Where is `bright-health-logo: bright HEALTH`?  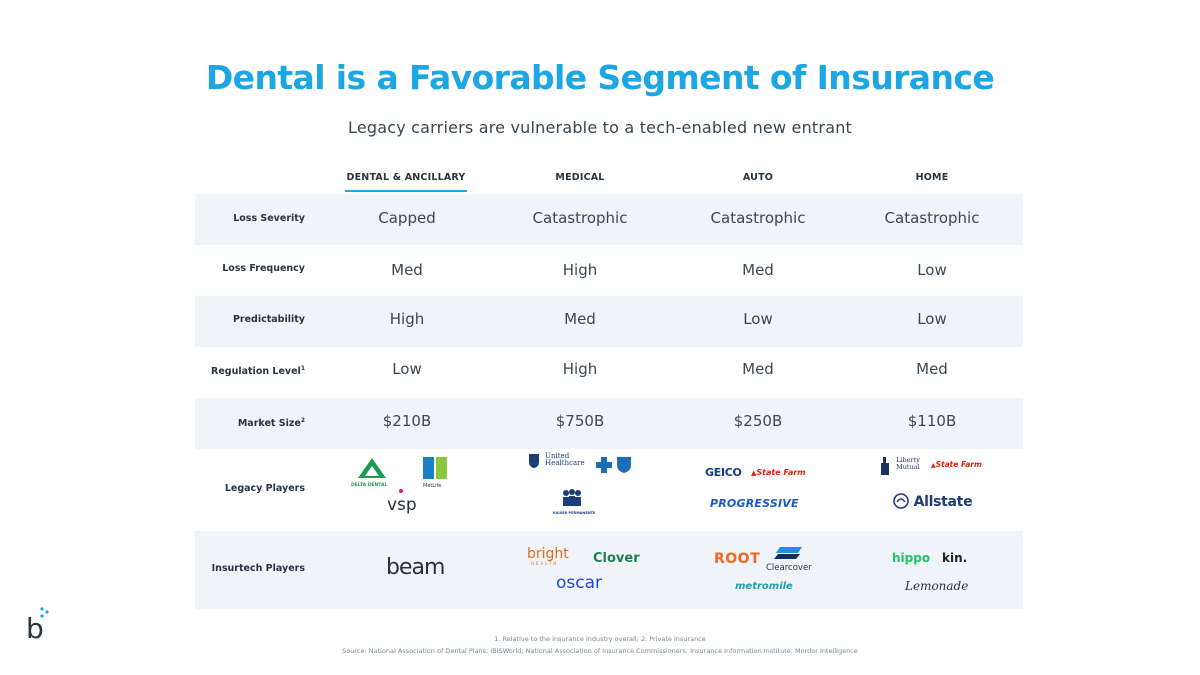 bright-health-logo: bright HEALTH is located at coordinates (548, 556).